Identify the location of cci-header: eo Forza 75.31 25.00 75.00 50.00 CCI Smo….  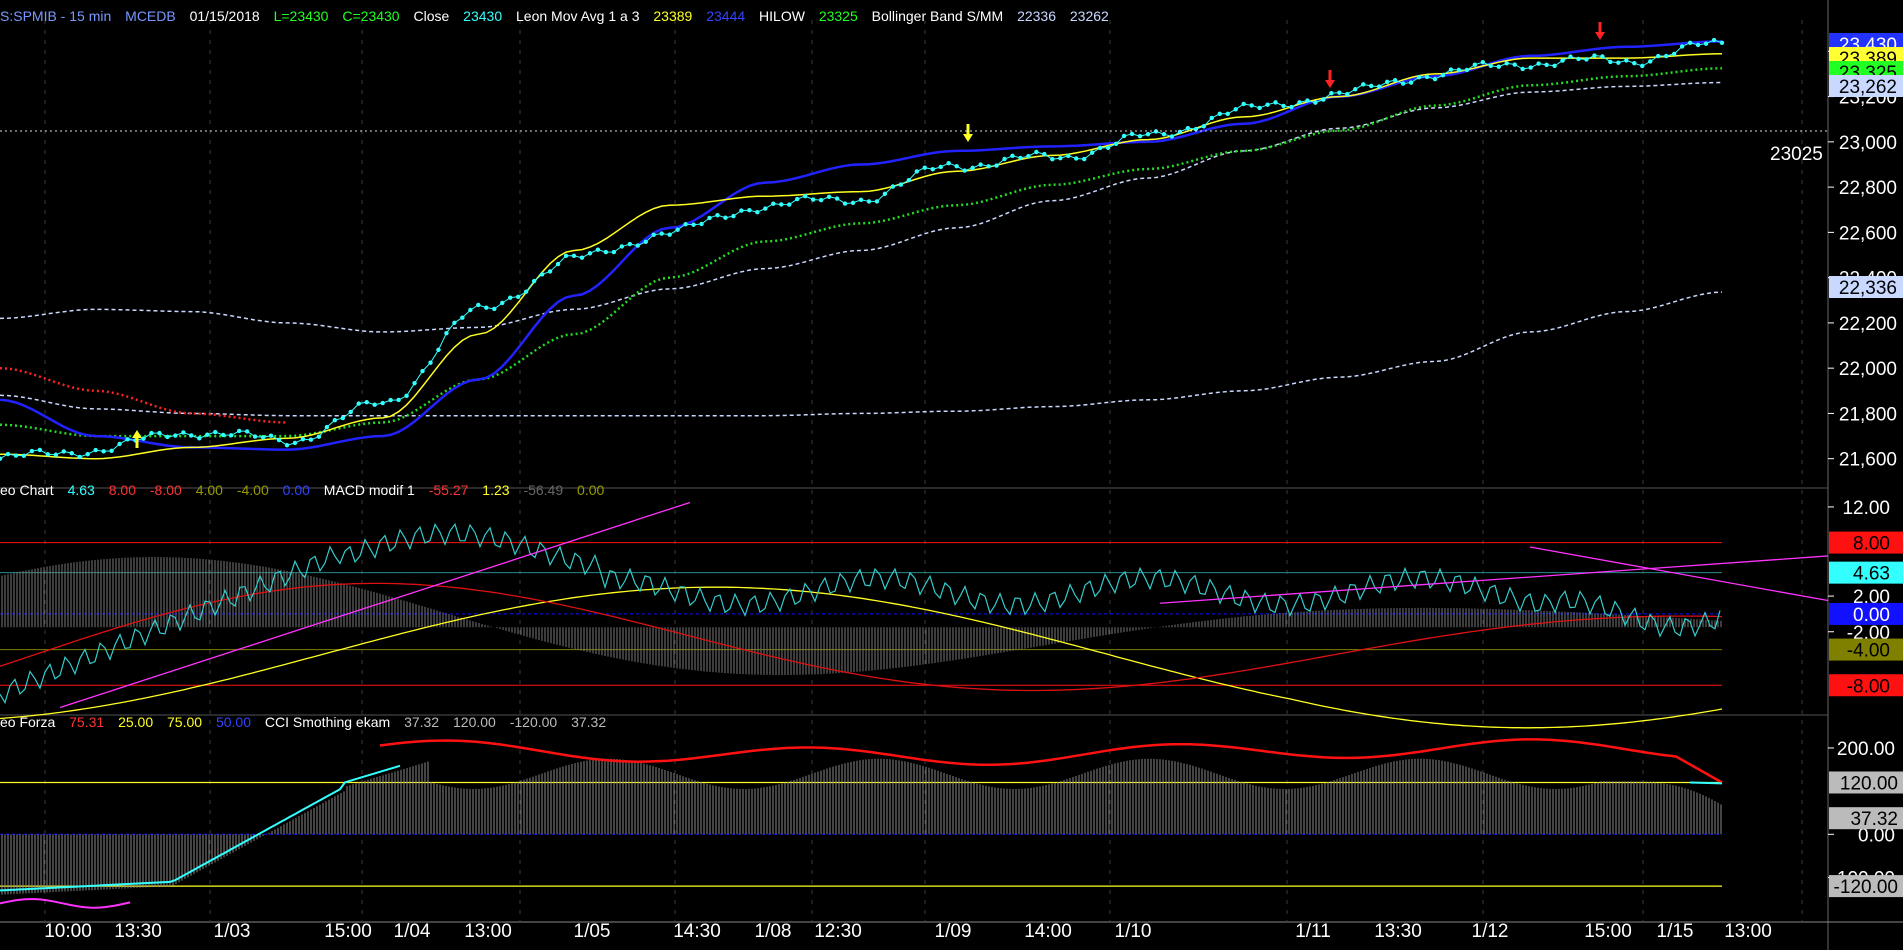
(308, 722).